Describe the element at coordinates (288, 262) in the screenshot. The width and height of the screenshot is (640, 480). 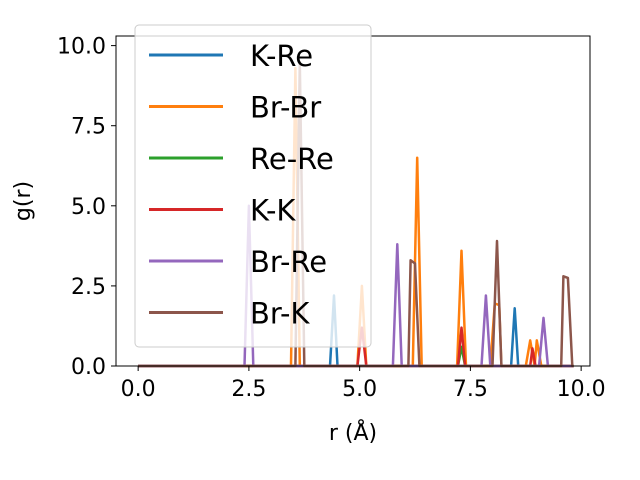
I see `legend-label: Br-Re` at that location.